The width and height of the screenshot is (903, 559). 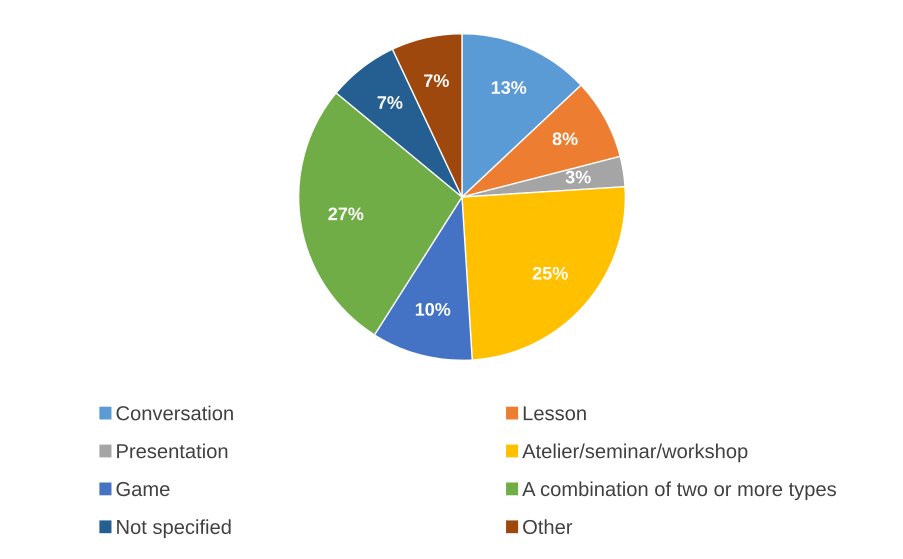 I want to click on data-label: 25%, so click(x=550, y=273).